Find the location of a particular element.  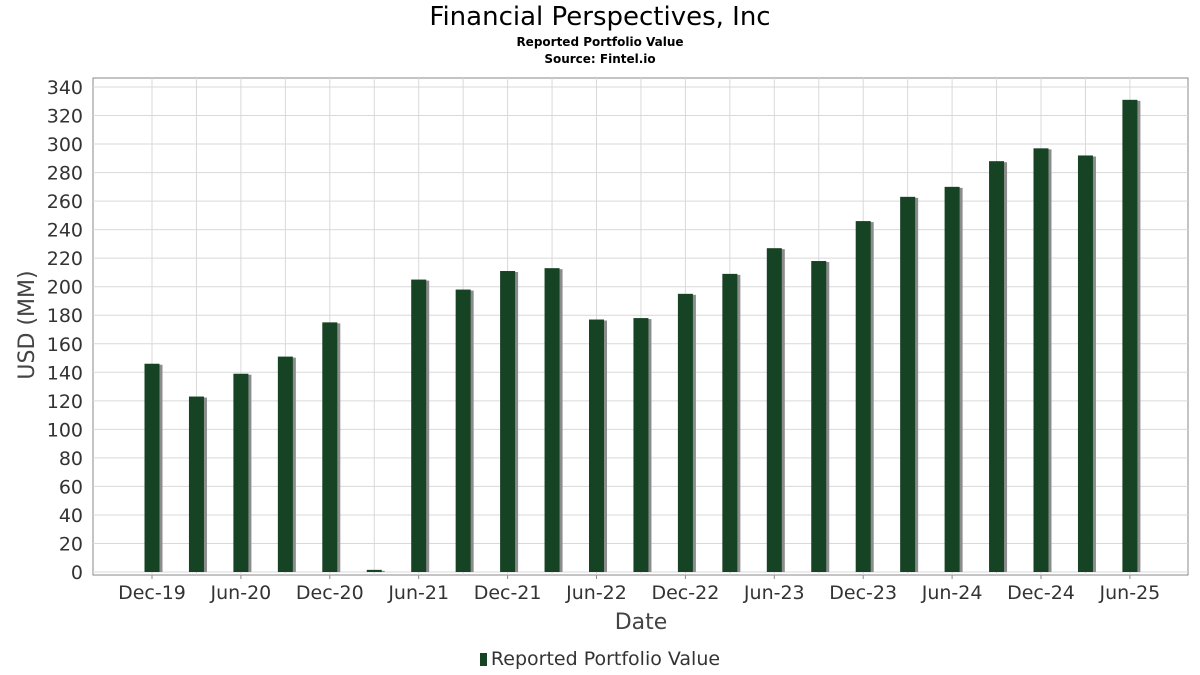

y-tick-label: 0 is located at coordinates (77, 573).